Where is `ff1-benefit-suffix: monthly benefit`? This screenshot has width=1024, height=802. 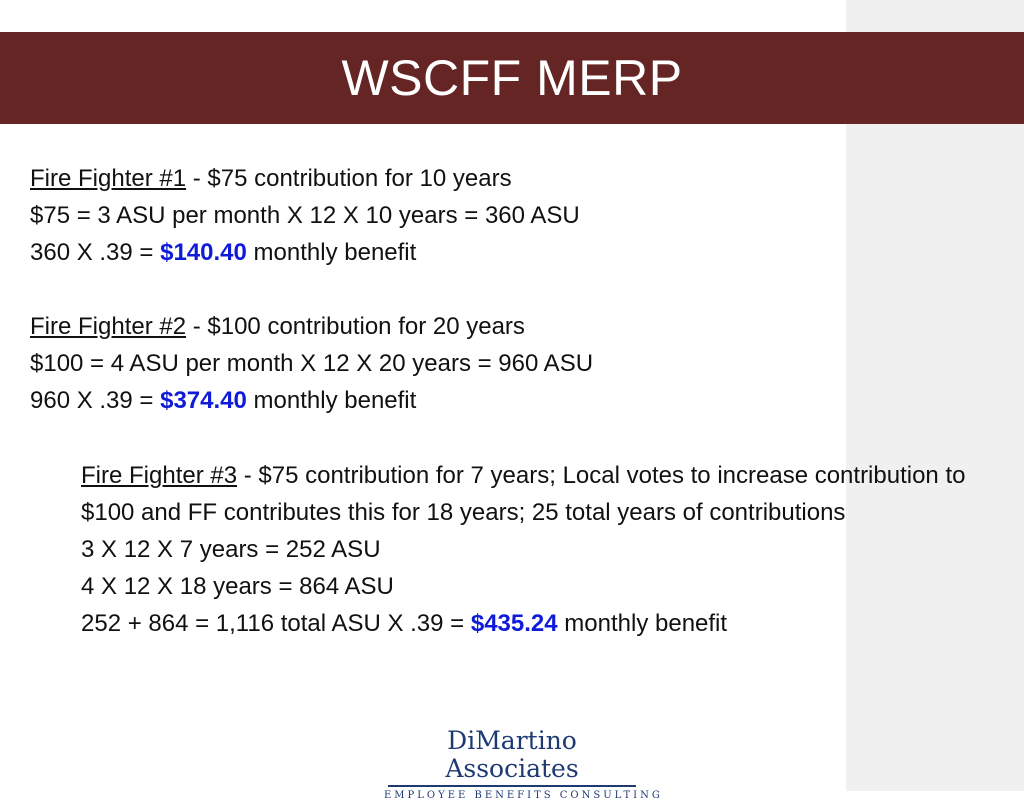
ff1-benefit-suffix: monthly benefit is located at coordinates (331, 252).